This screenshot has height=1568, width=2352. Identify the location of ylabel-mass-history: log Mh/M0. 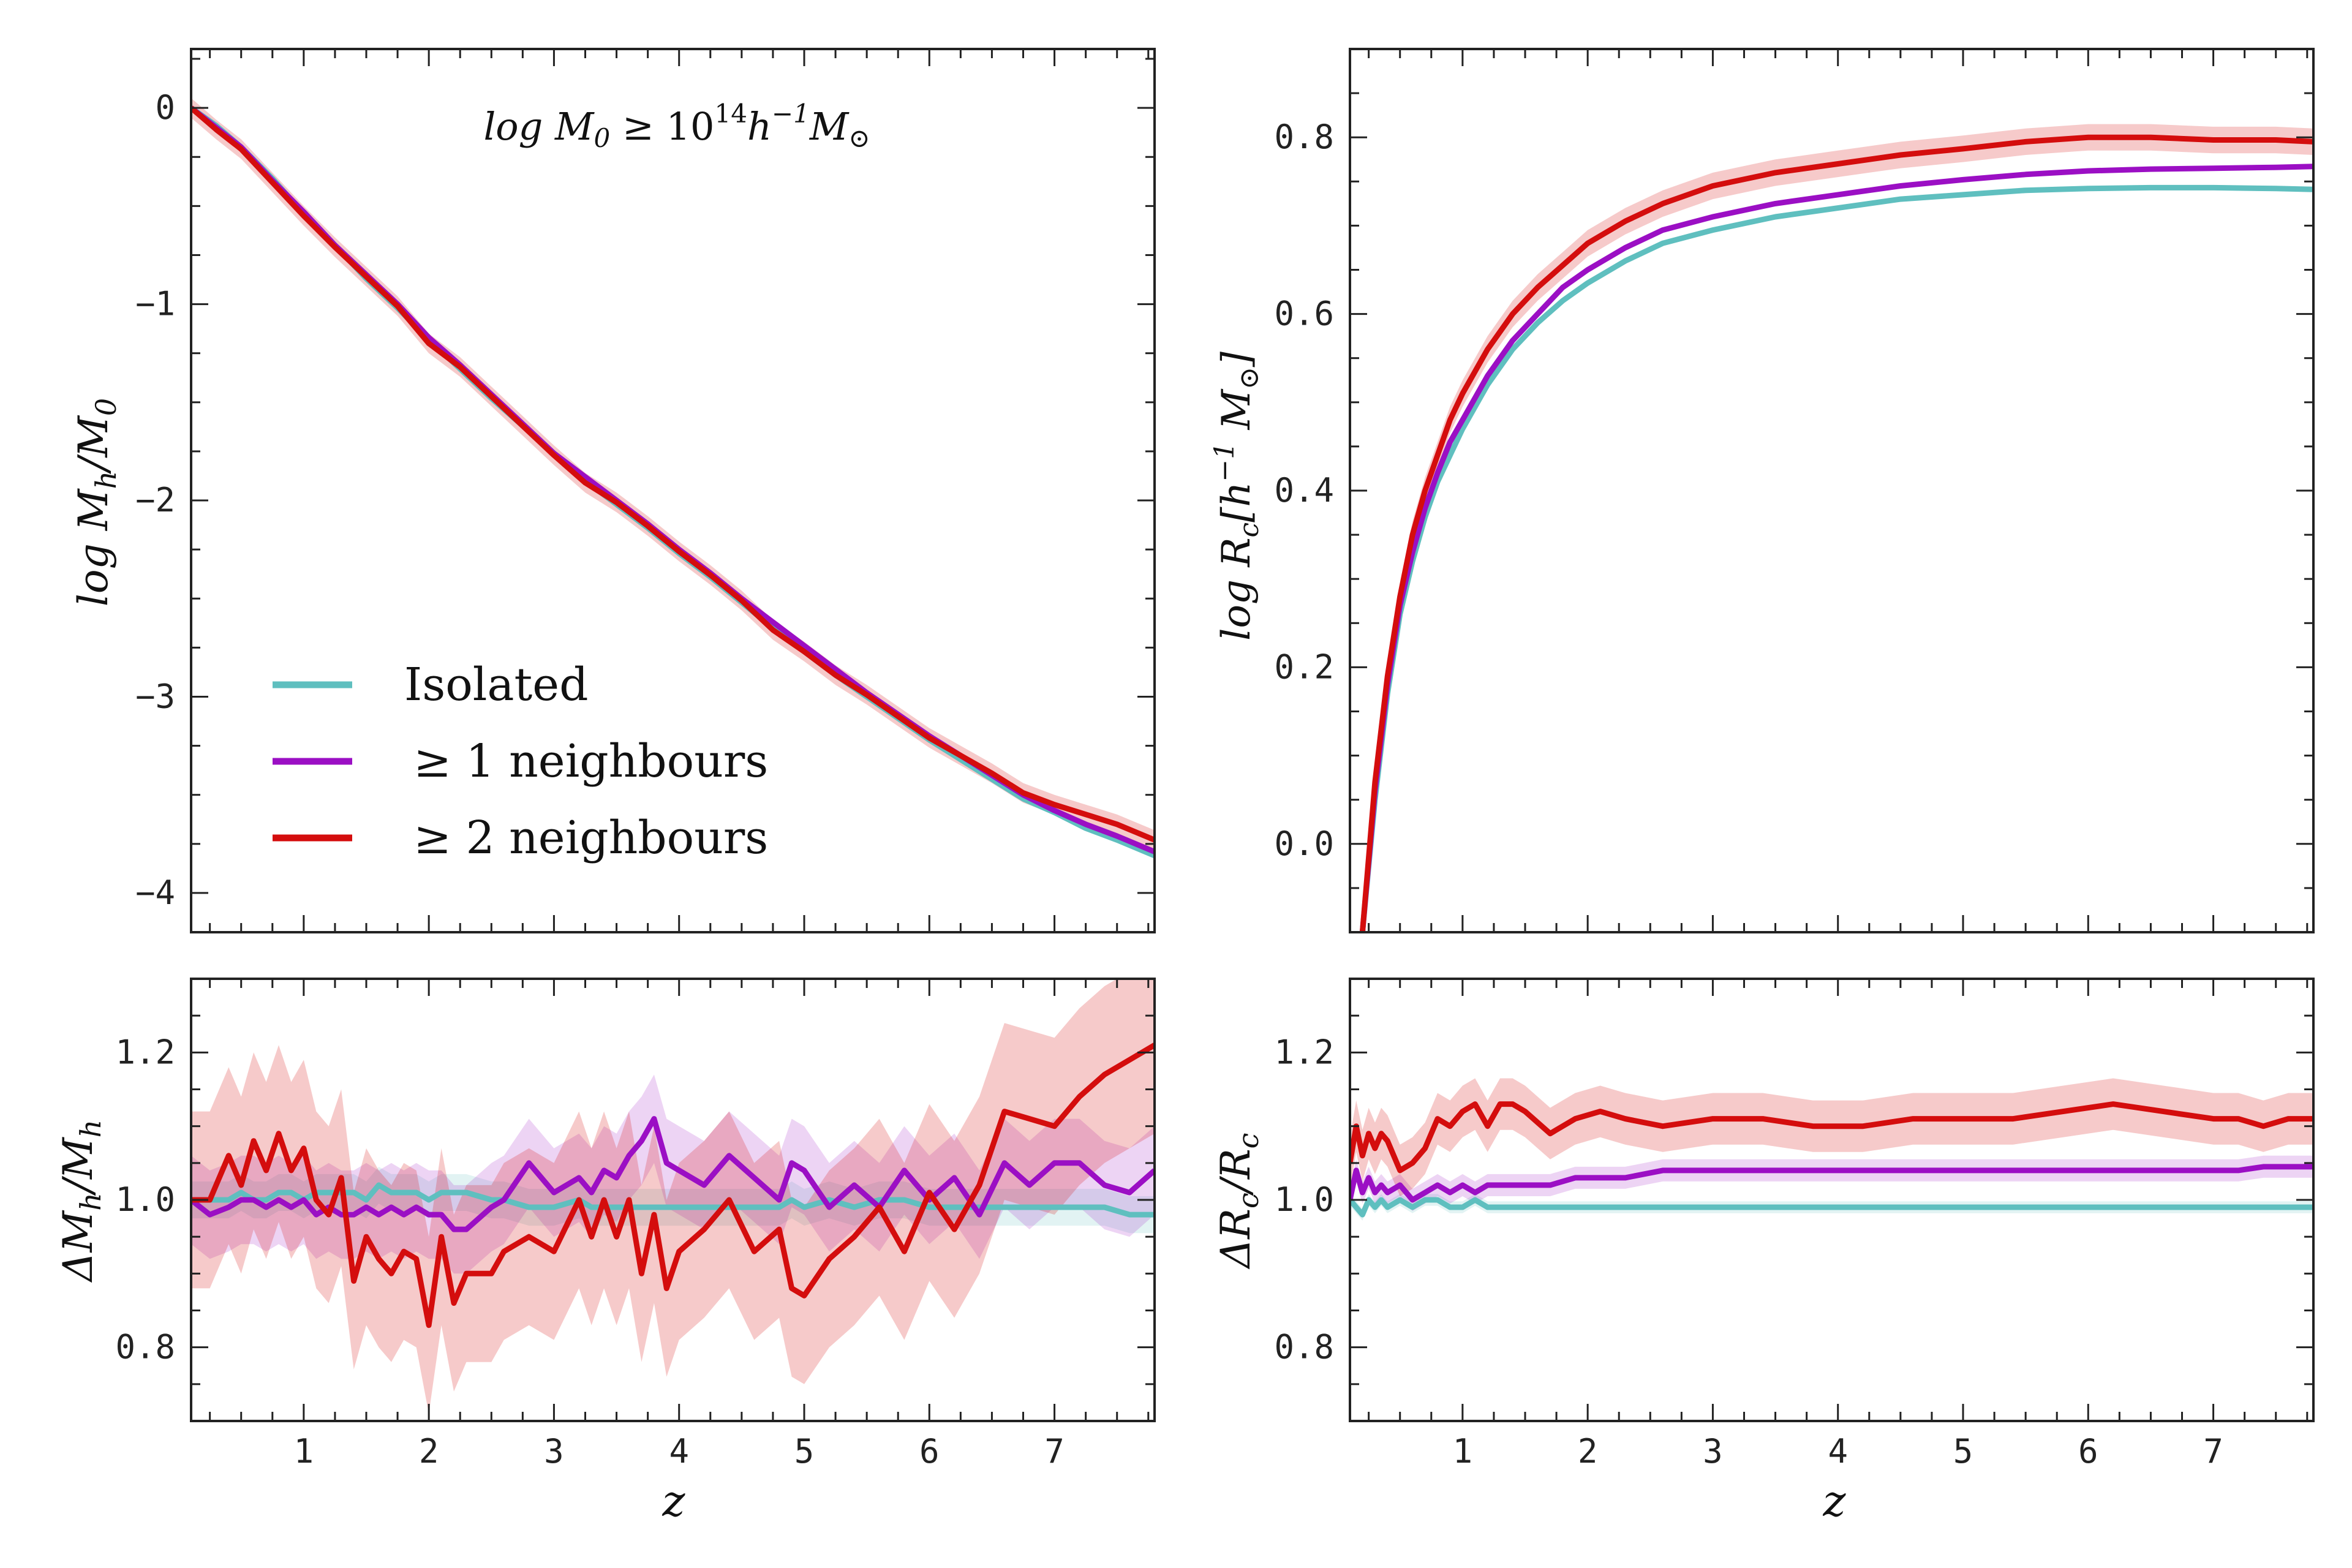
(97, 502).